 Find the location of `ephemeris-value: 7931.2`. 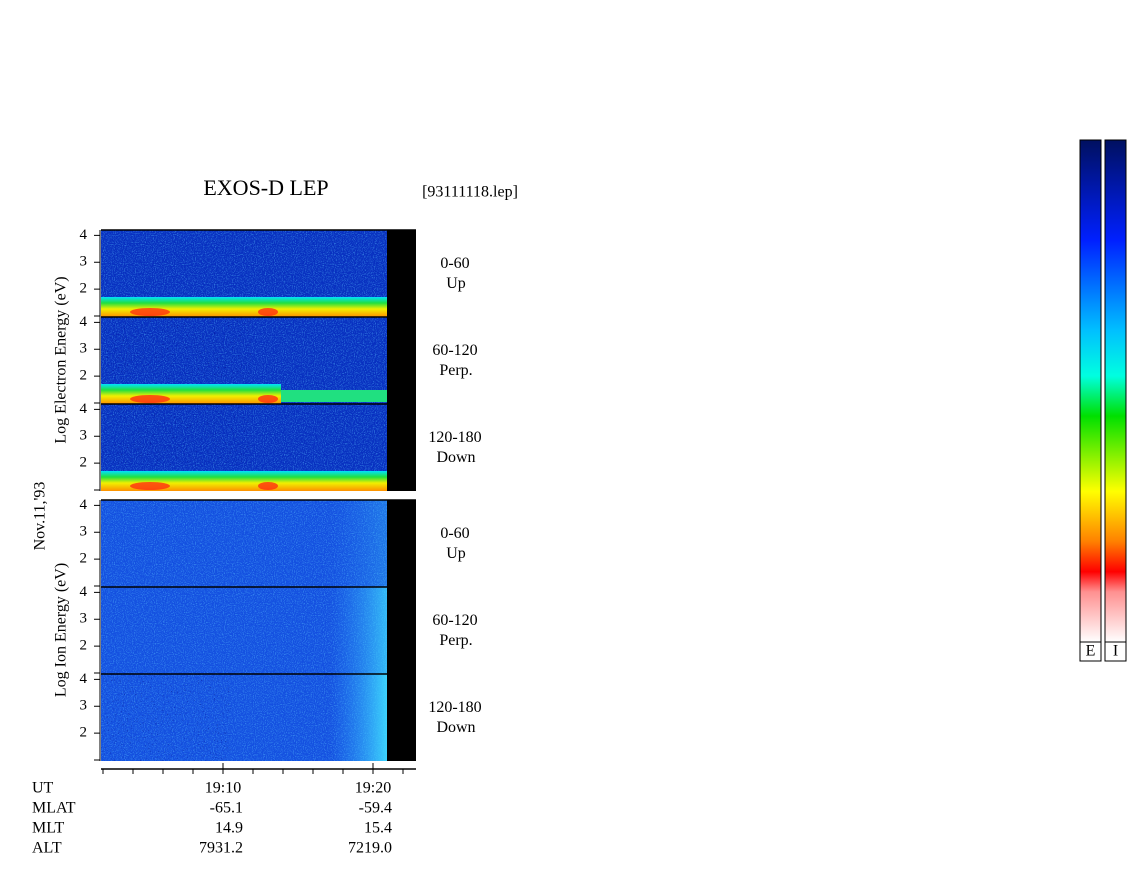

ephemeris-value: 7931.2 is located at coordinates (221, 848).